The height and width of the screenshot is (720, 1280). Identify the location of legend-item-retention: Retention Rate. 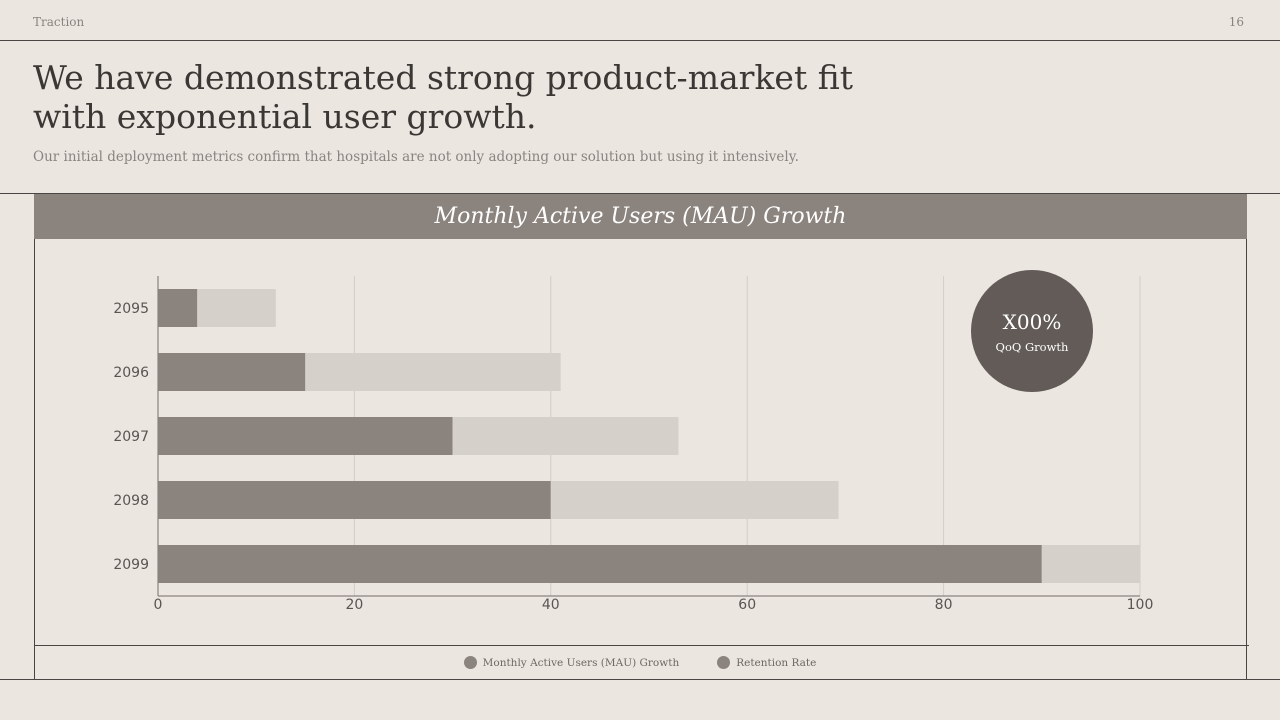
(766, 662).